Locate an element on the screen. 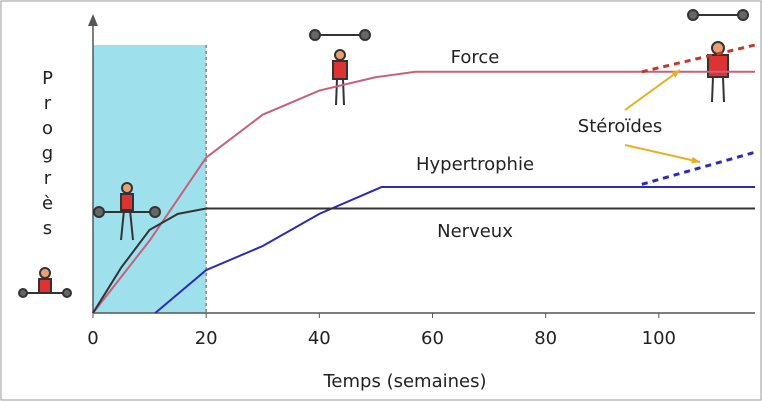 The height and width of the screenshot is (401, 762). series-label: Hypertrophie is located at coordinates (475, 164).